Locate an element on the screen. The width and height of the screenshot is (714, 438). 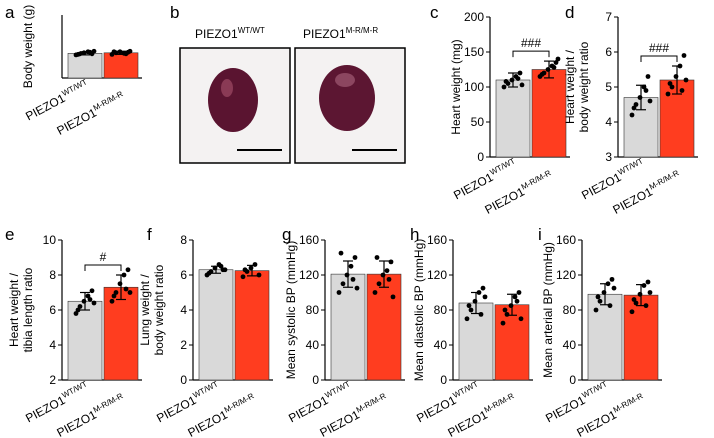
panel-letter: d is located at coordinates (569, 12).